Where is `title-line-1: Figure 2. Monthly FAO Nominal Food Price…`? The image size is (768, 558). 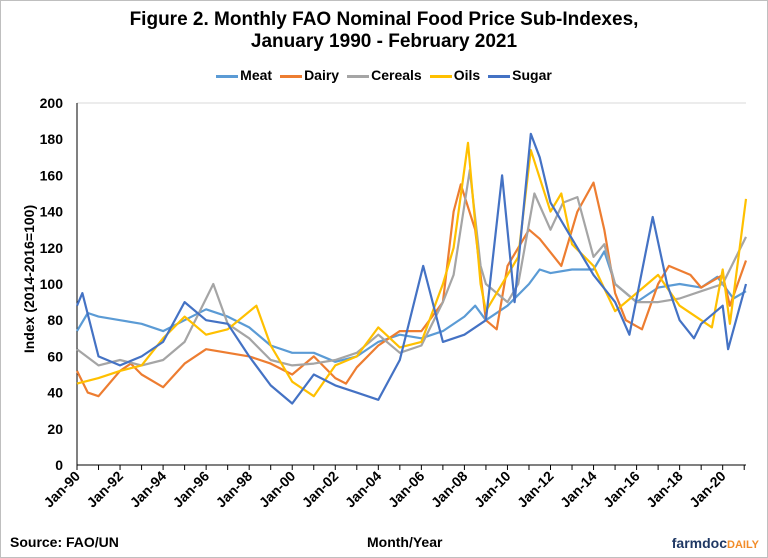 title-line-1: Figure 2. Monthly FAO Nominal Food Price… is located at coordinates (384, 19).